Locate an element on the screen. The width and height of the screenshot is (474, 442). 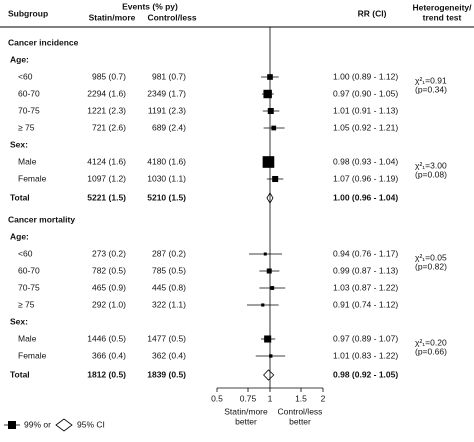
control-events: 287 (0.2) is located at coordinates (169, 253).